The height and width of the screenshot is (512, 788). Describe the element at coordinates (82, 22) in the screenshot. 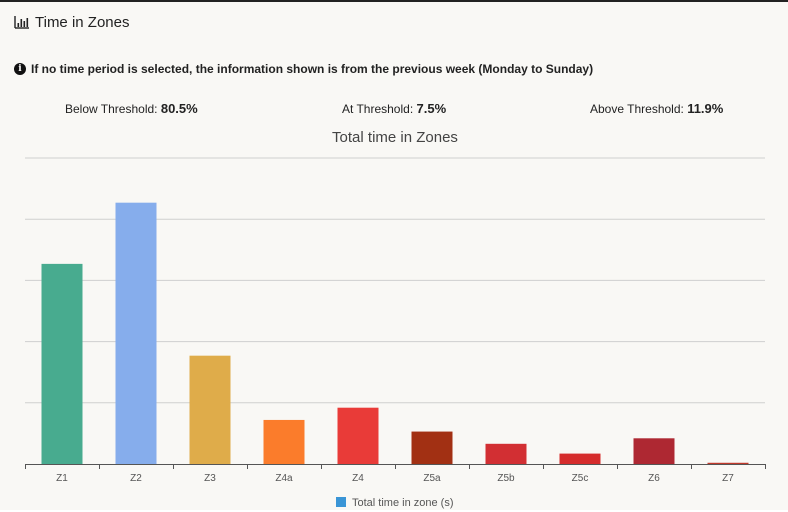

I see `card-title: Time in Zones` at that location.